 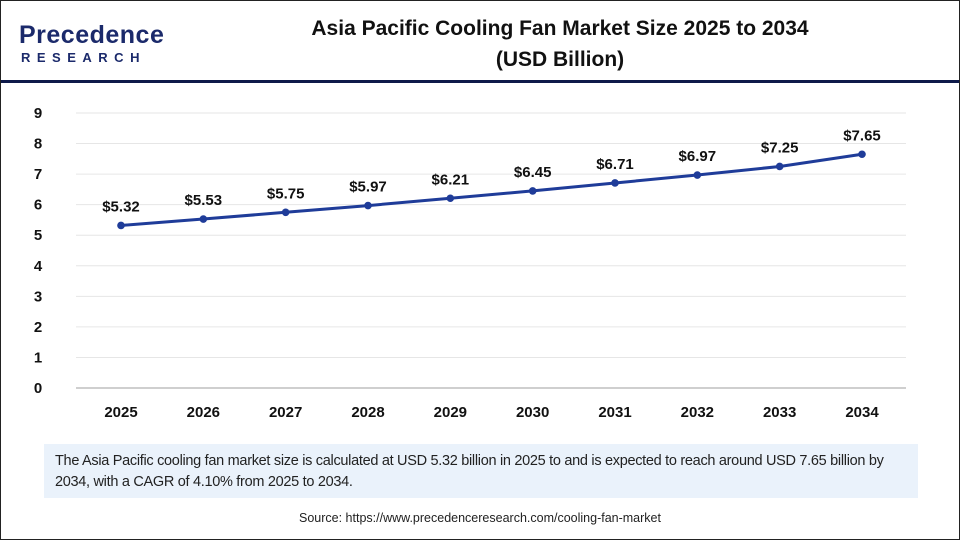 What do you see at coordinates (698, 156) in the screenshot?
I see `data-label: $6.97` at bounding box center [698, 156].